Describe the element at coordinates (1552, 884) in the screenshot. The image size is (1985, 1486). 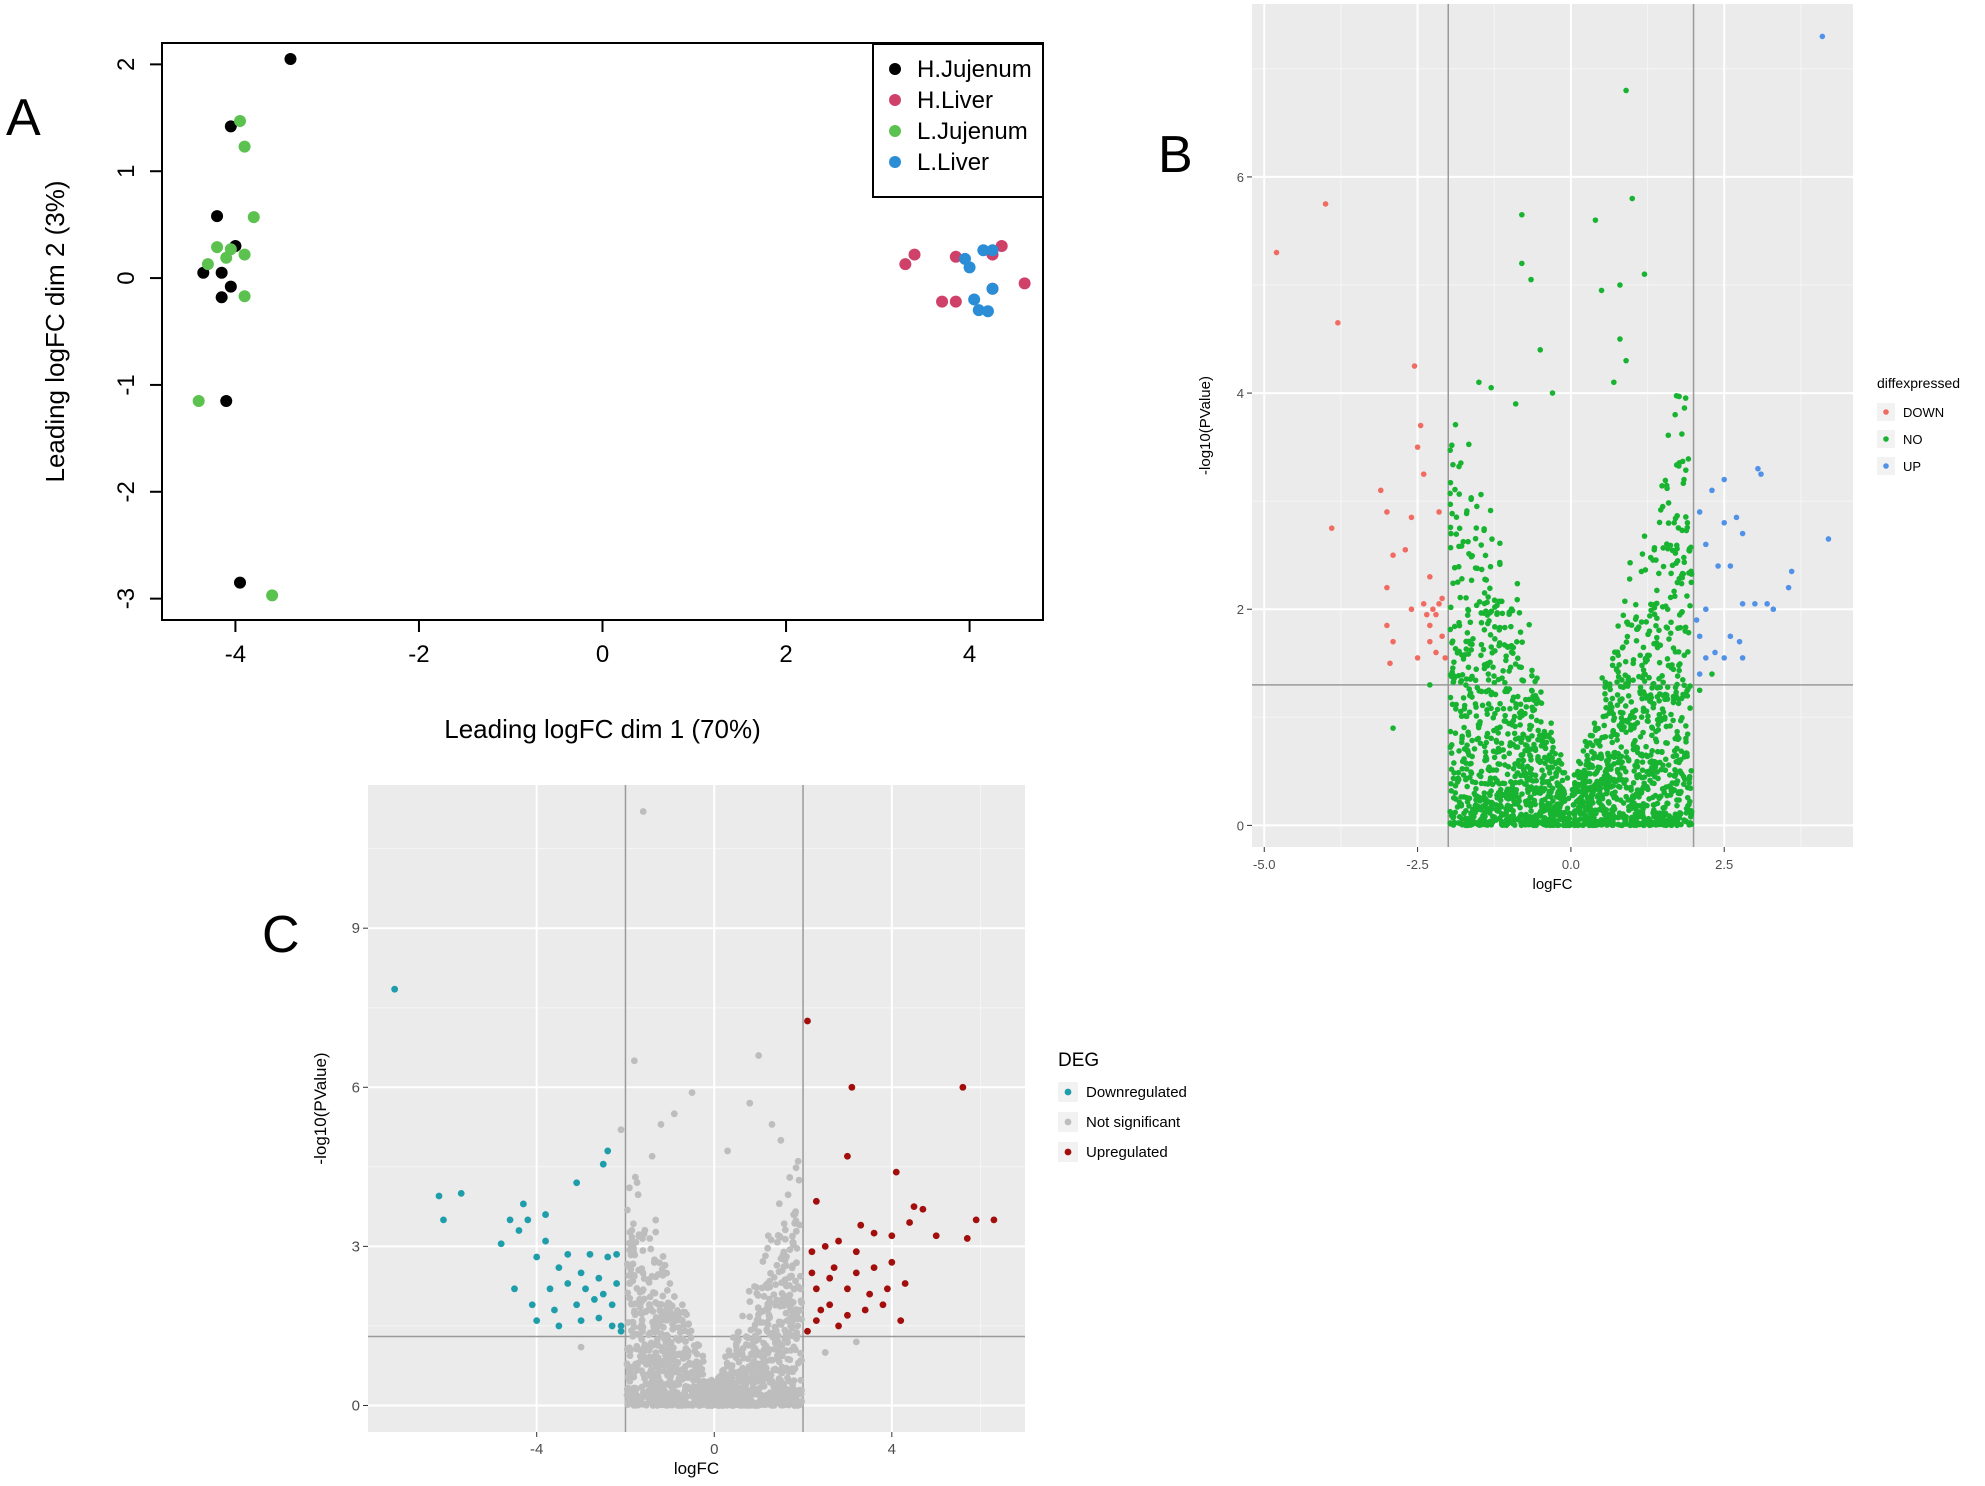
I see `x-axis-label: logFC` at that location.